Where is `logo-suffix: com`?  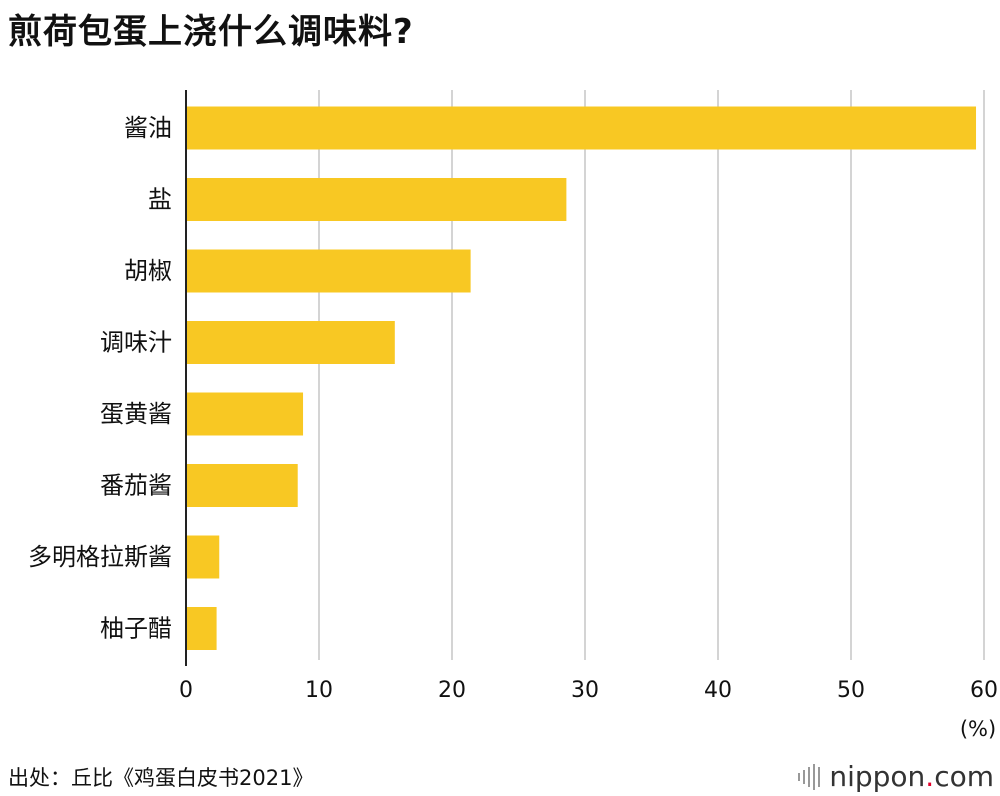 logo-suffix: com is located at coordinates (964, 776).